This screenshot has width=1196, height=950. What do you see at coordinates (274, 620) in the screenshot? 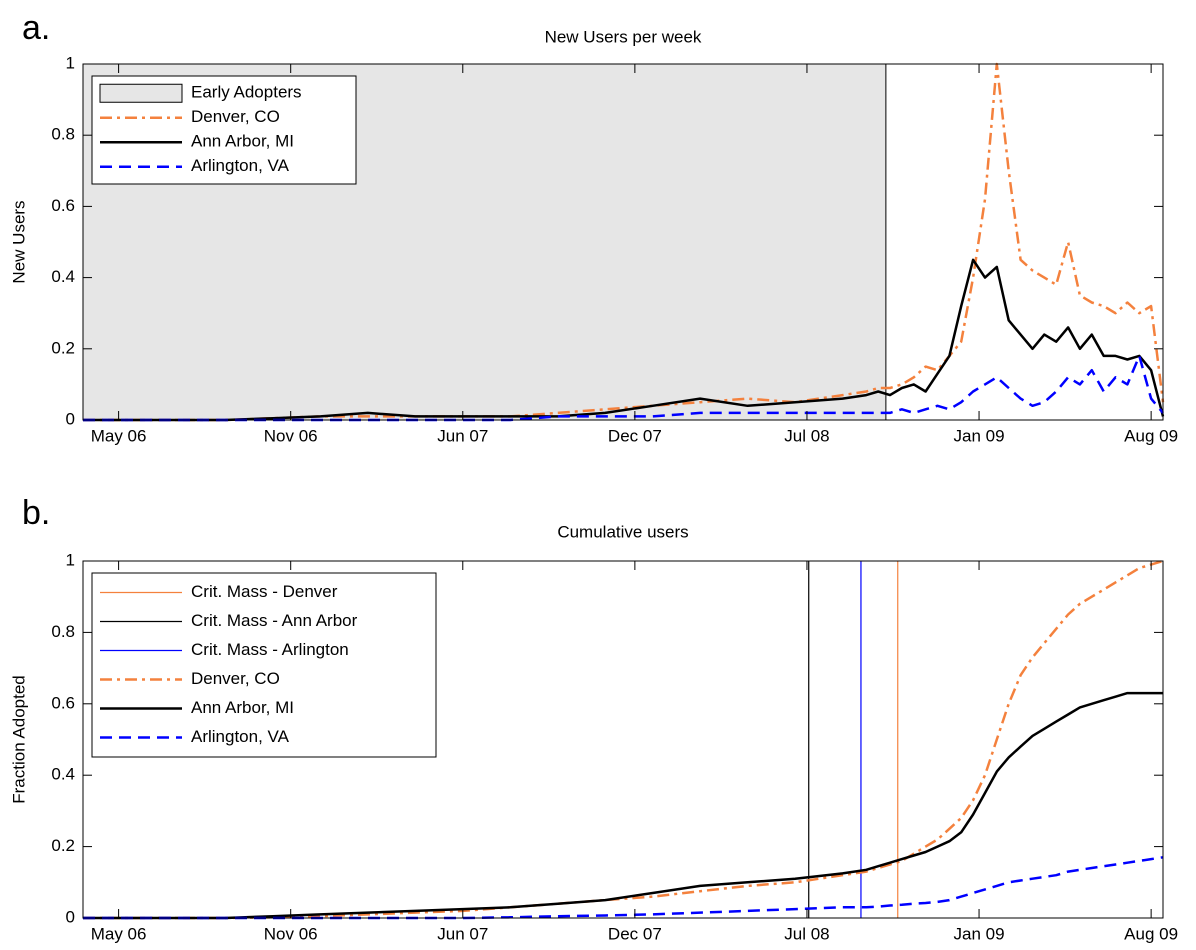
I see `legend-label: Crit. Mass - Ann Arbor` at bounding box center [274, 620].